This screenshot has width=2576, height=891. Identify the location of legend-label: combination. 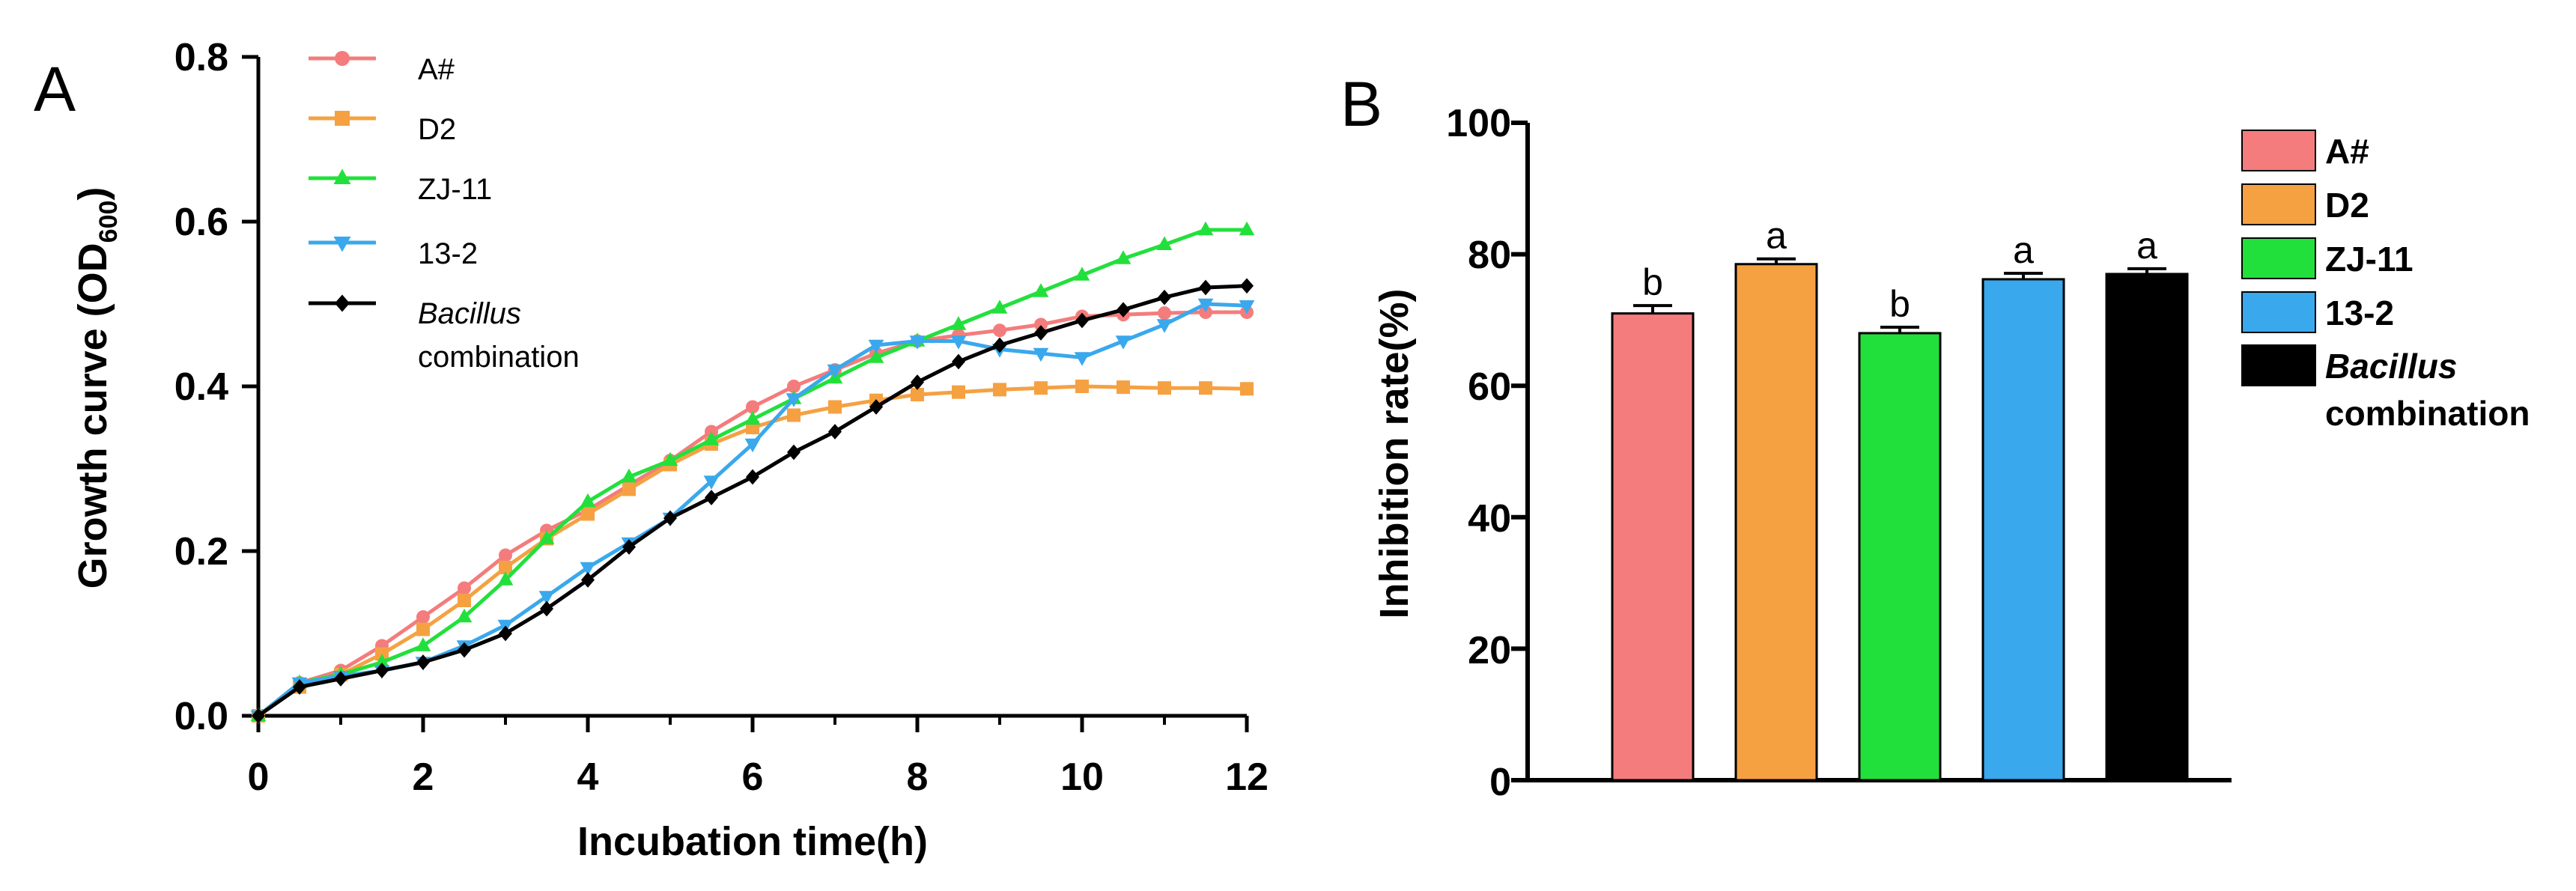
(2427, 413).